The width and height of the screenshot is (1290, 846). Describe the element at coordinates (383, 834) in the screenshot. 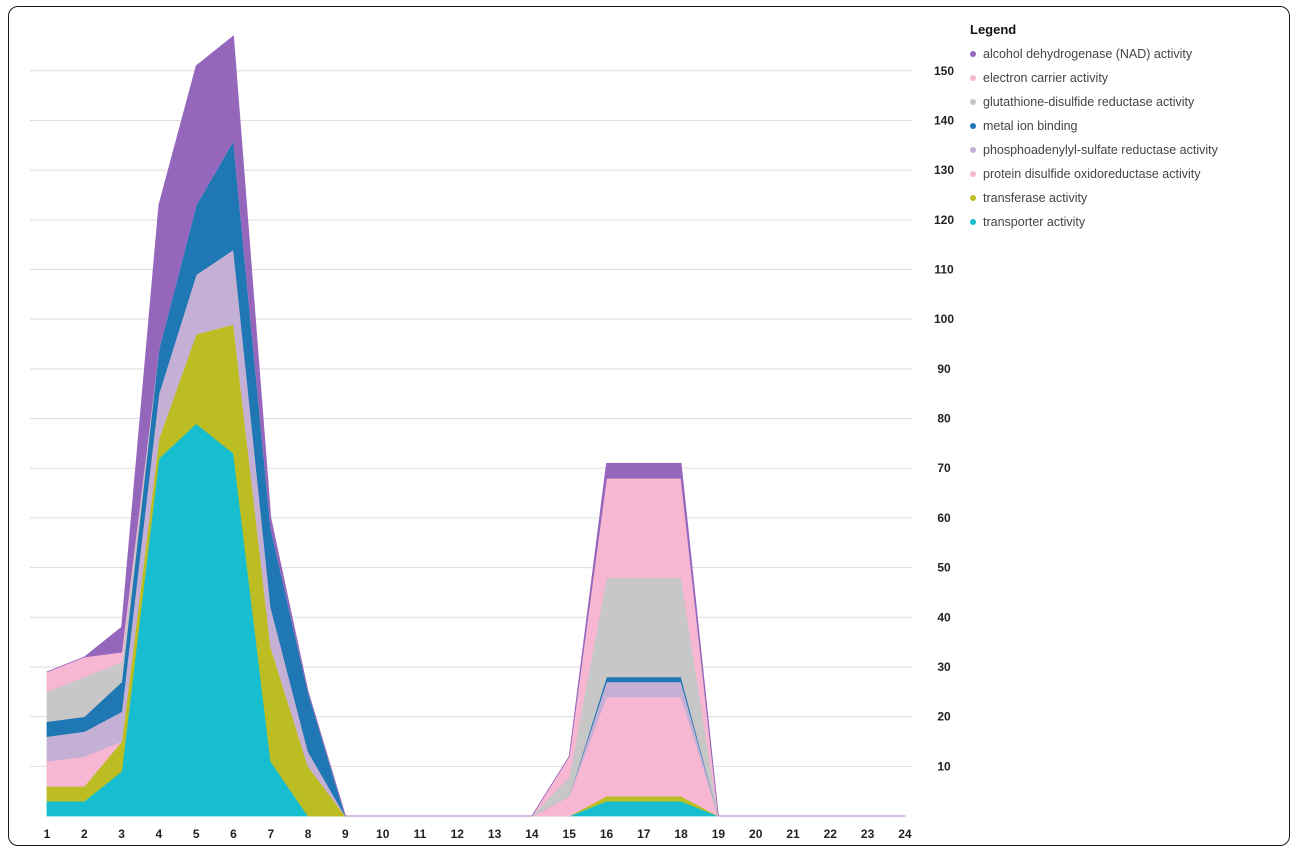

I see `x-tick-label: 10` at that location.